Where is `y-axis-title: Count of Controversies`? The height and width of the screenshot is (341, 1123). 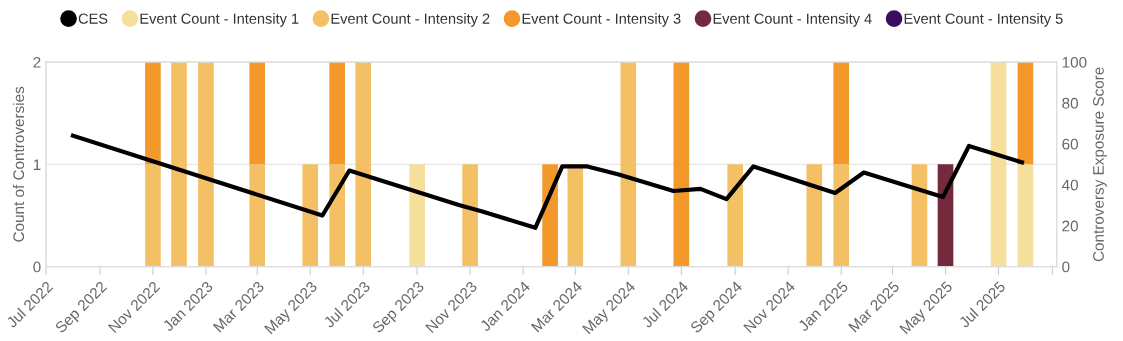
y-axis-title: Count of Controversies is located at coordinates (18, 164).